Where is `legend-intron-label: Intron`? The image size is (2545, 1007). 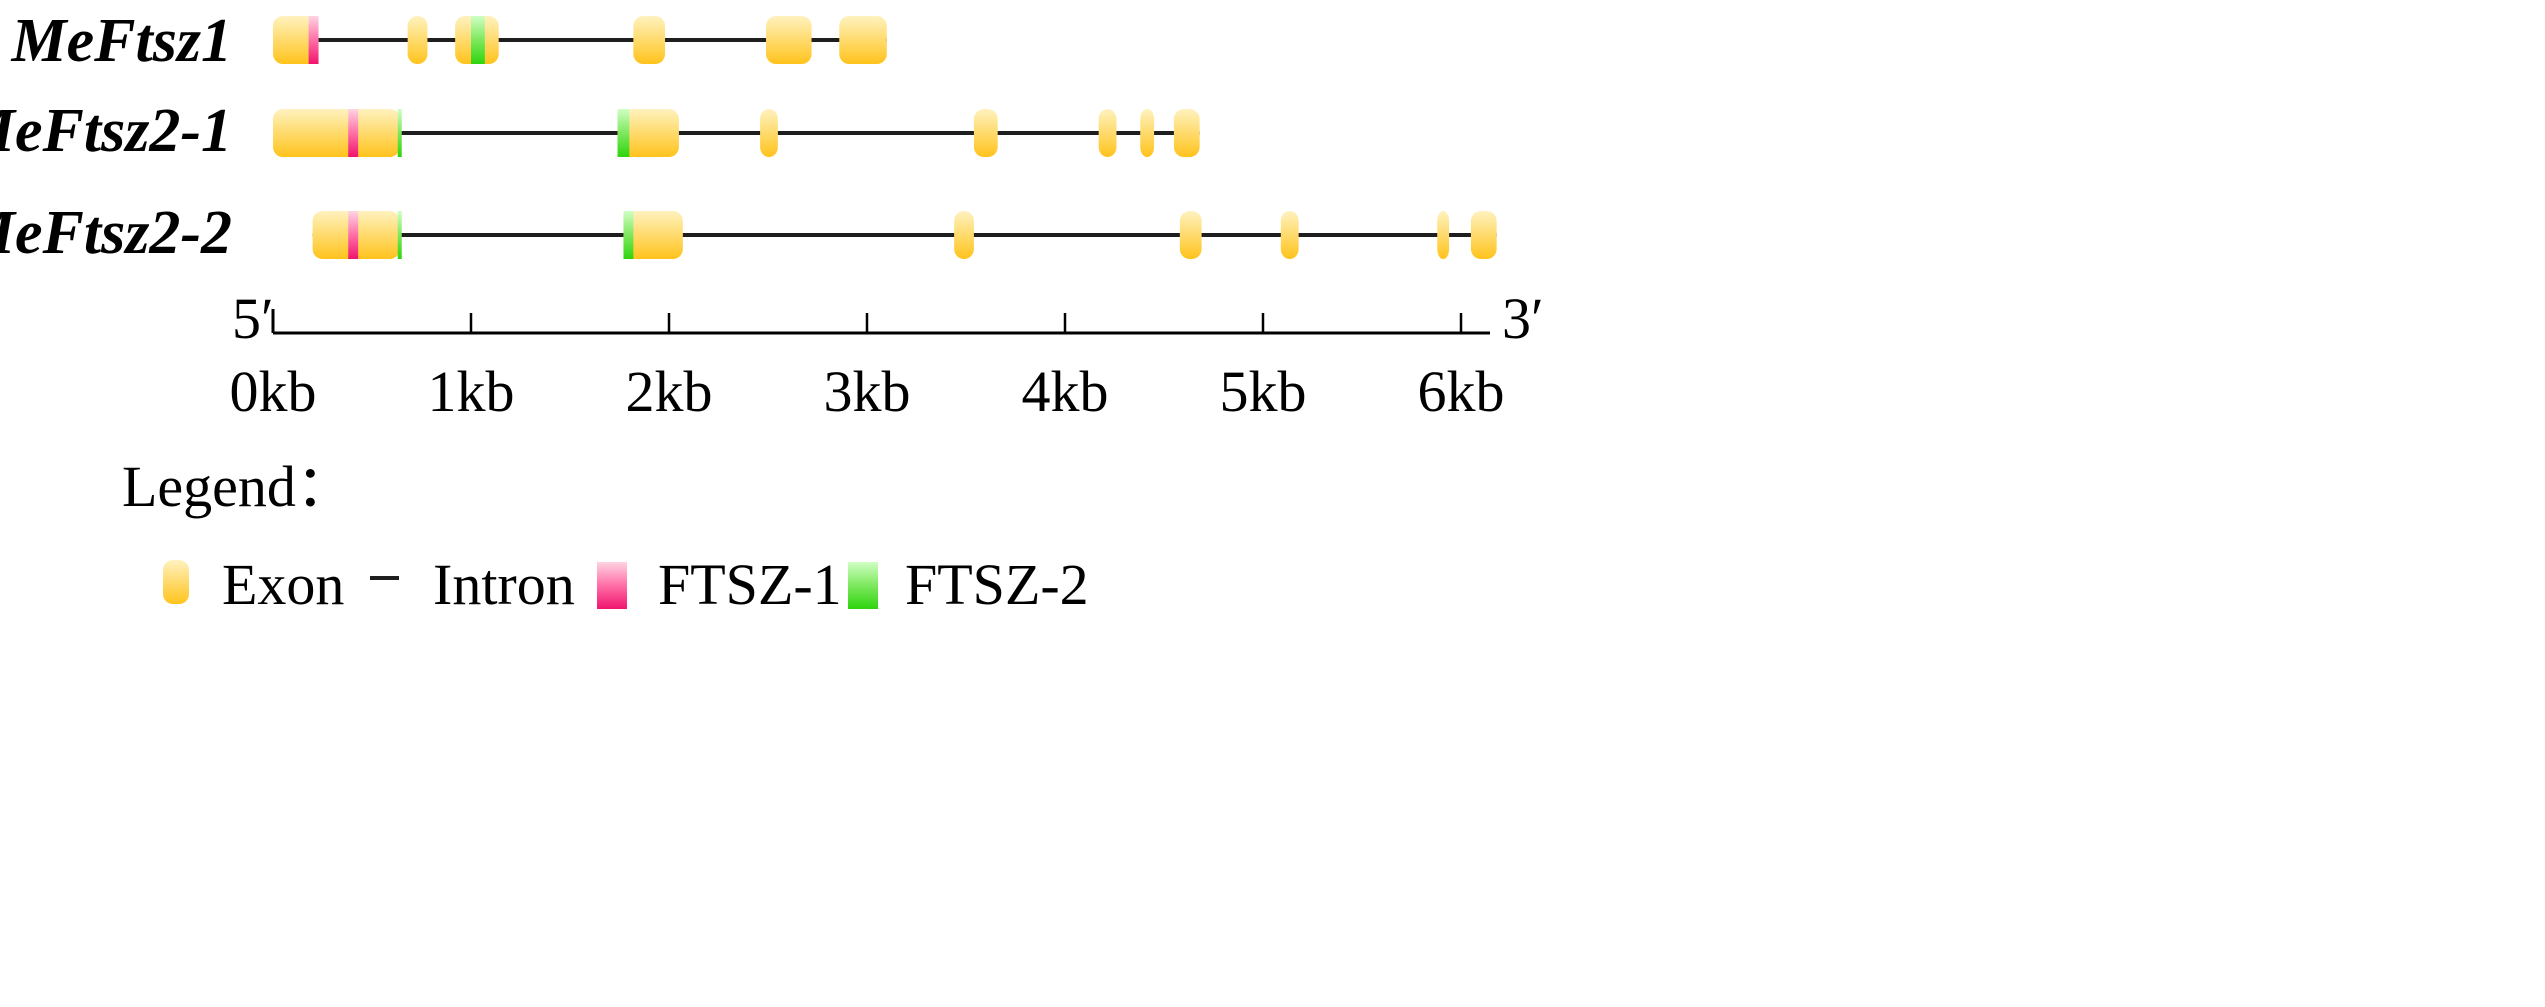 legend-intron-label: Intron is located at coordinates (504, 584).